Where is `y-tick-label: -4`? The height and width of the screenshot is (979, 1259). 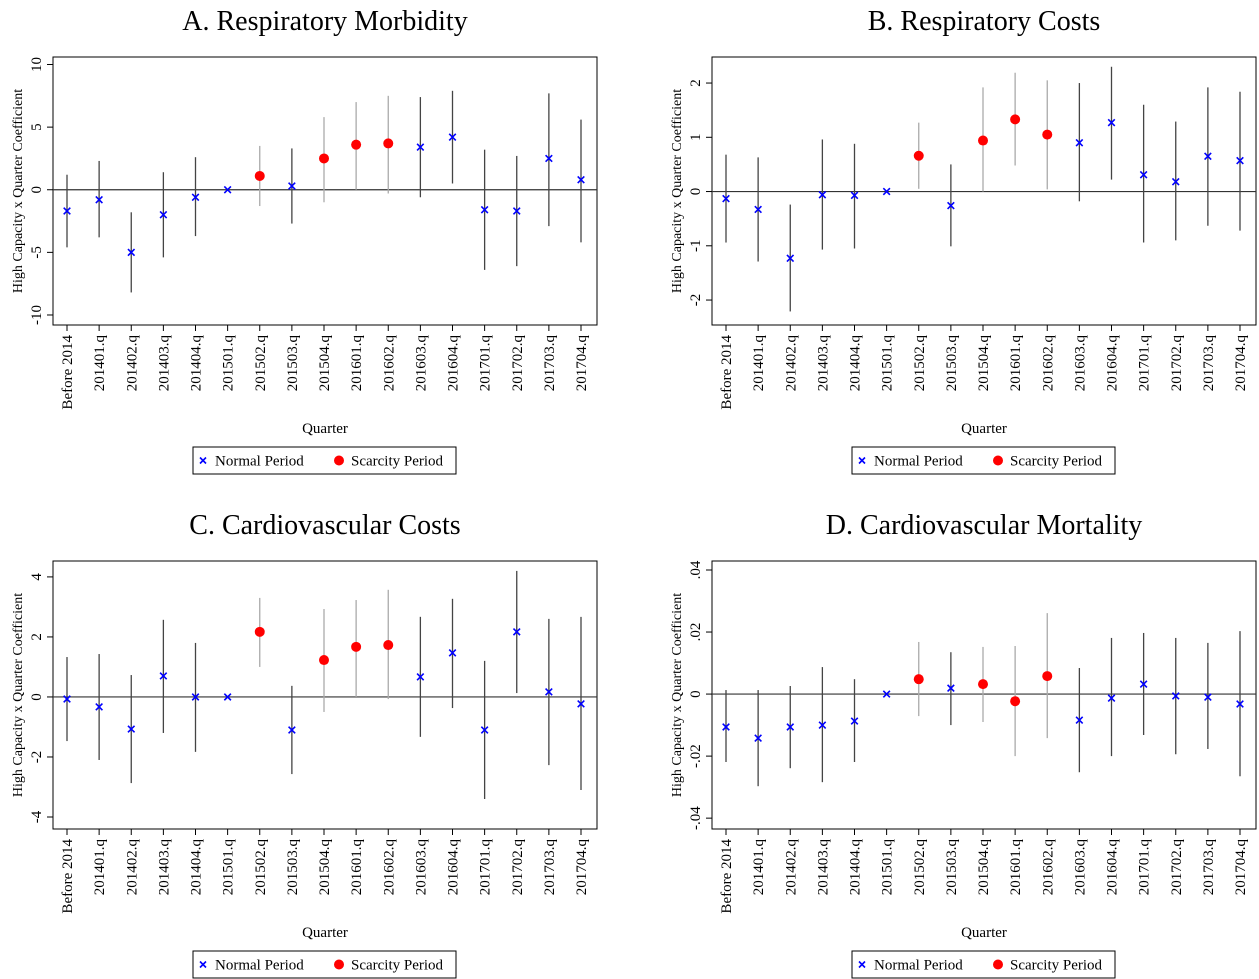
y-tick-label: -4 is located at coordinates (37, 816).